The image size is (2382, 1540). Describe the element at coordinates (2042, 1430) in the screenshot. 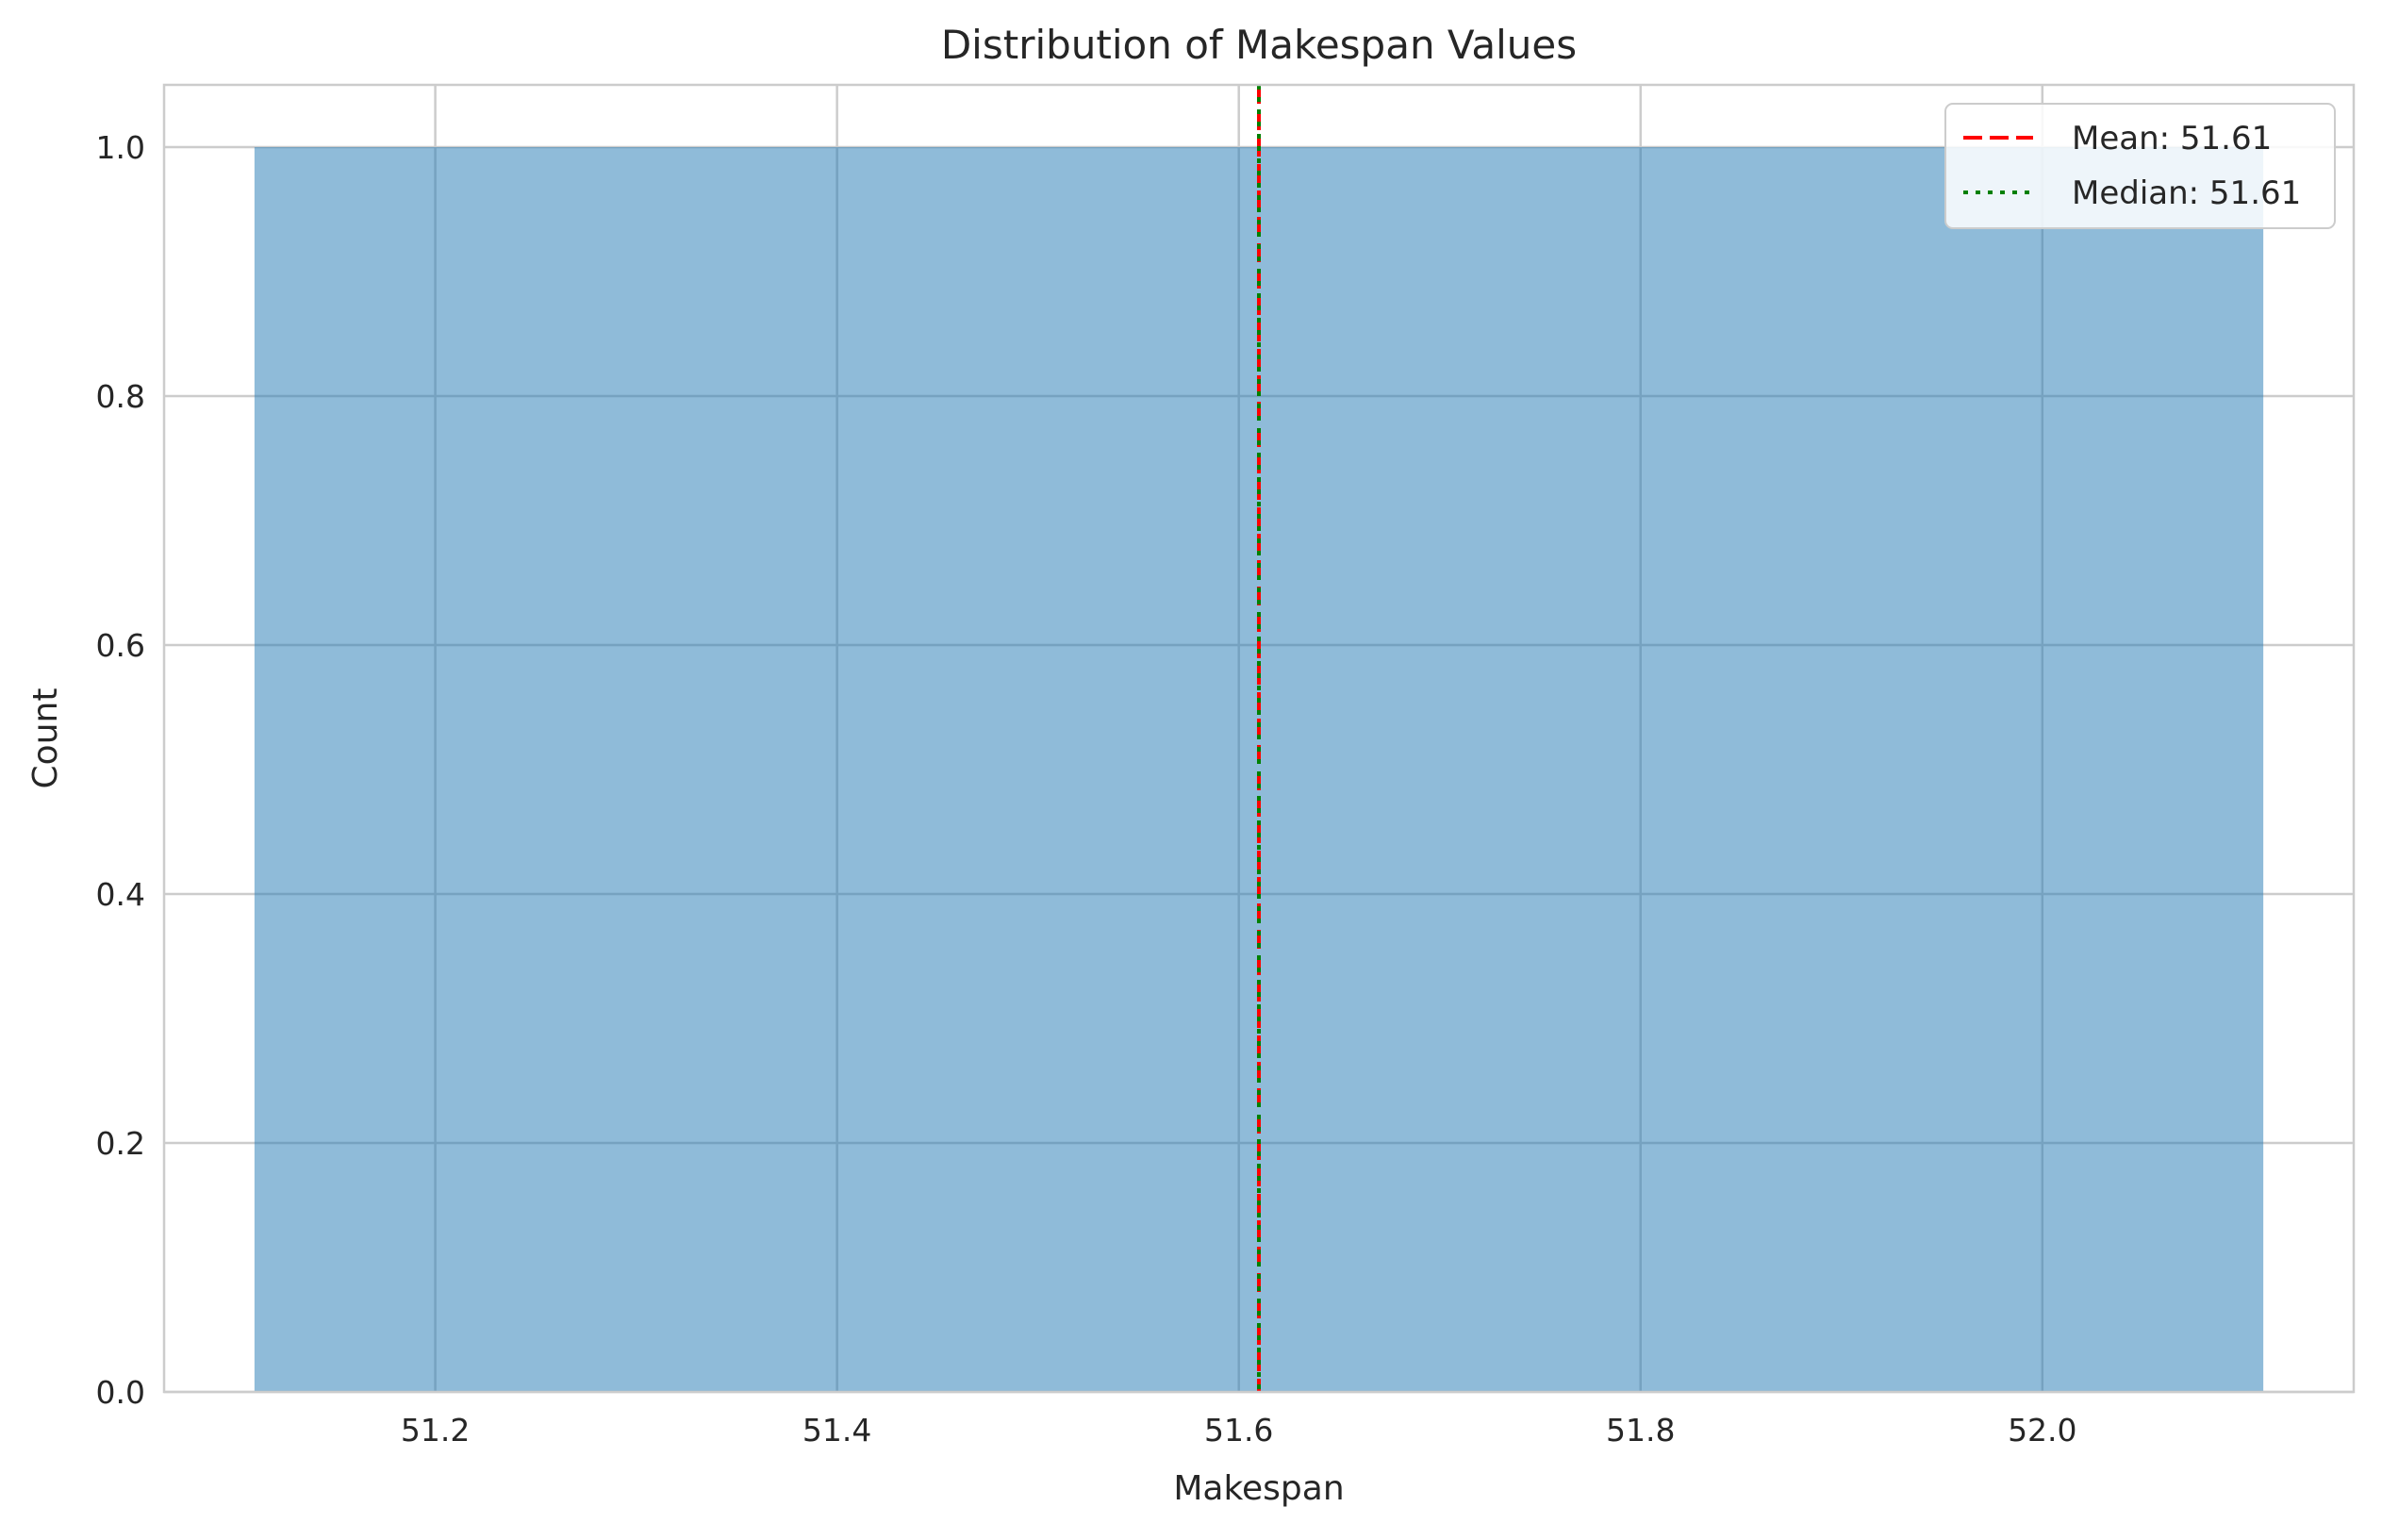

I see `x-tick-label-4: 52.0` at that location.